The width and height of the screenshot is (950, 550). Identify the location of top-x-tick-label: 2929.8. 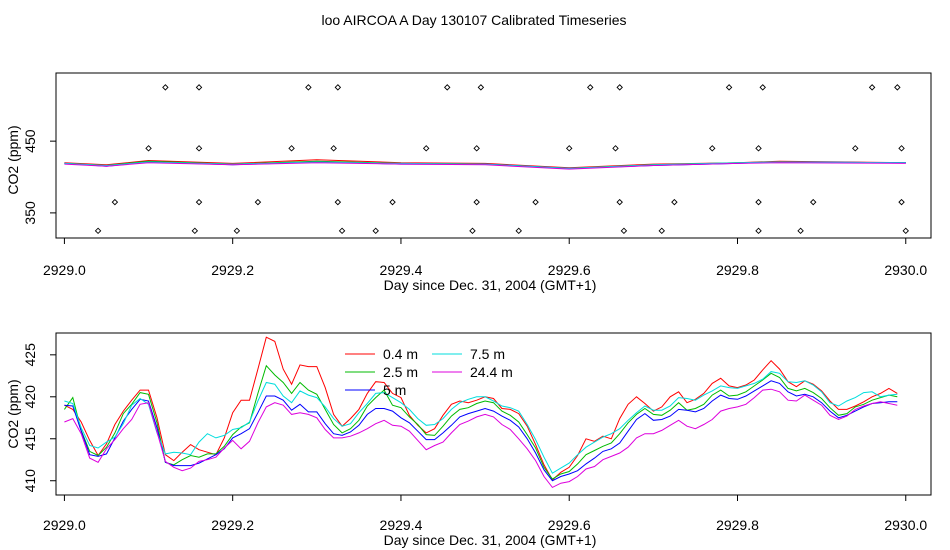
(737, 270).